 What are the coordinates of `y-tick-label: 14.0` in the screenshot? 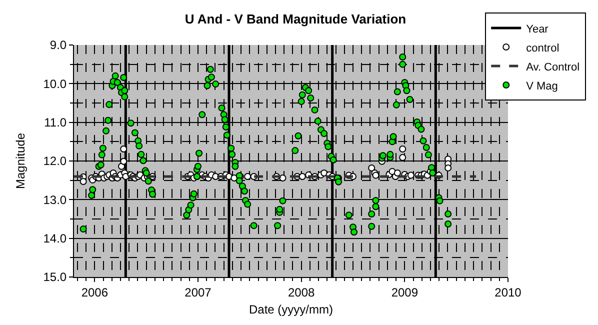 It's located at (55, 239).